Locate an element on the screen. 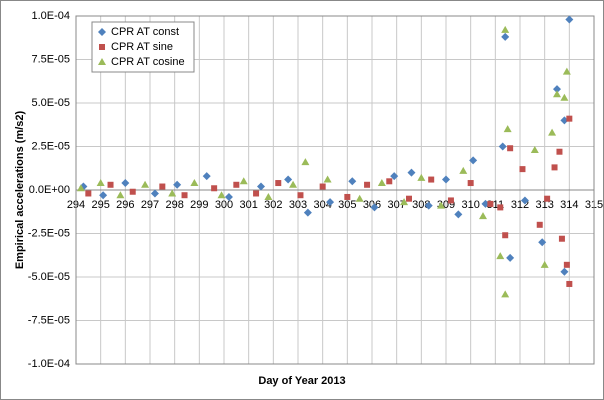 This screenshot has width=604, height=400. x-tick-label: 314 is located at coordinates (569, 205).